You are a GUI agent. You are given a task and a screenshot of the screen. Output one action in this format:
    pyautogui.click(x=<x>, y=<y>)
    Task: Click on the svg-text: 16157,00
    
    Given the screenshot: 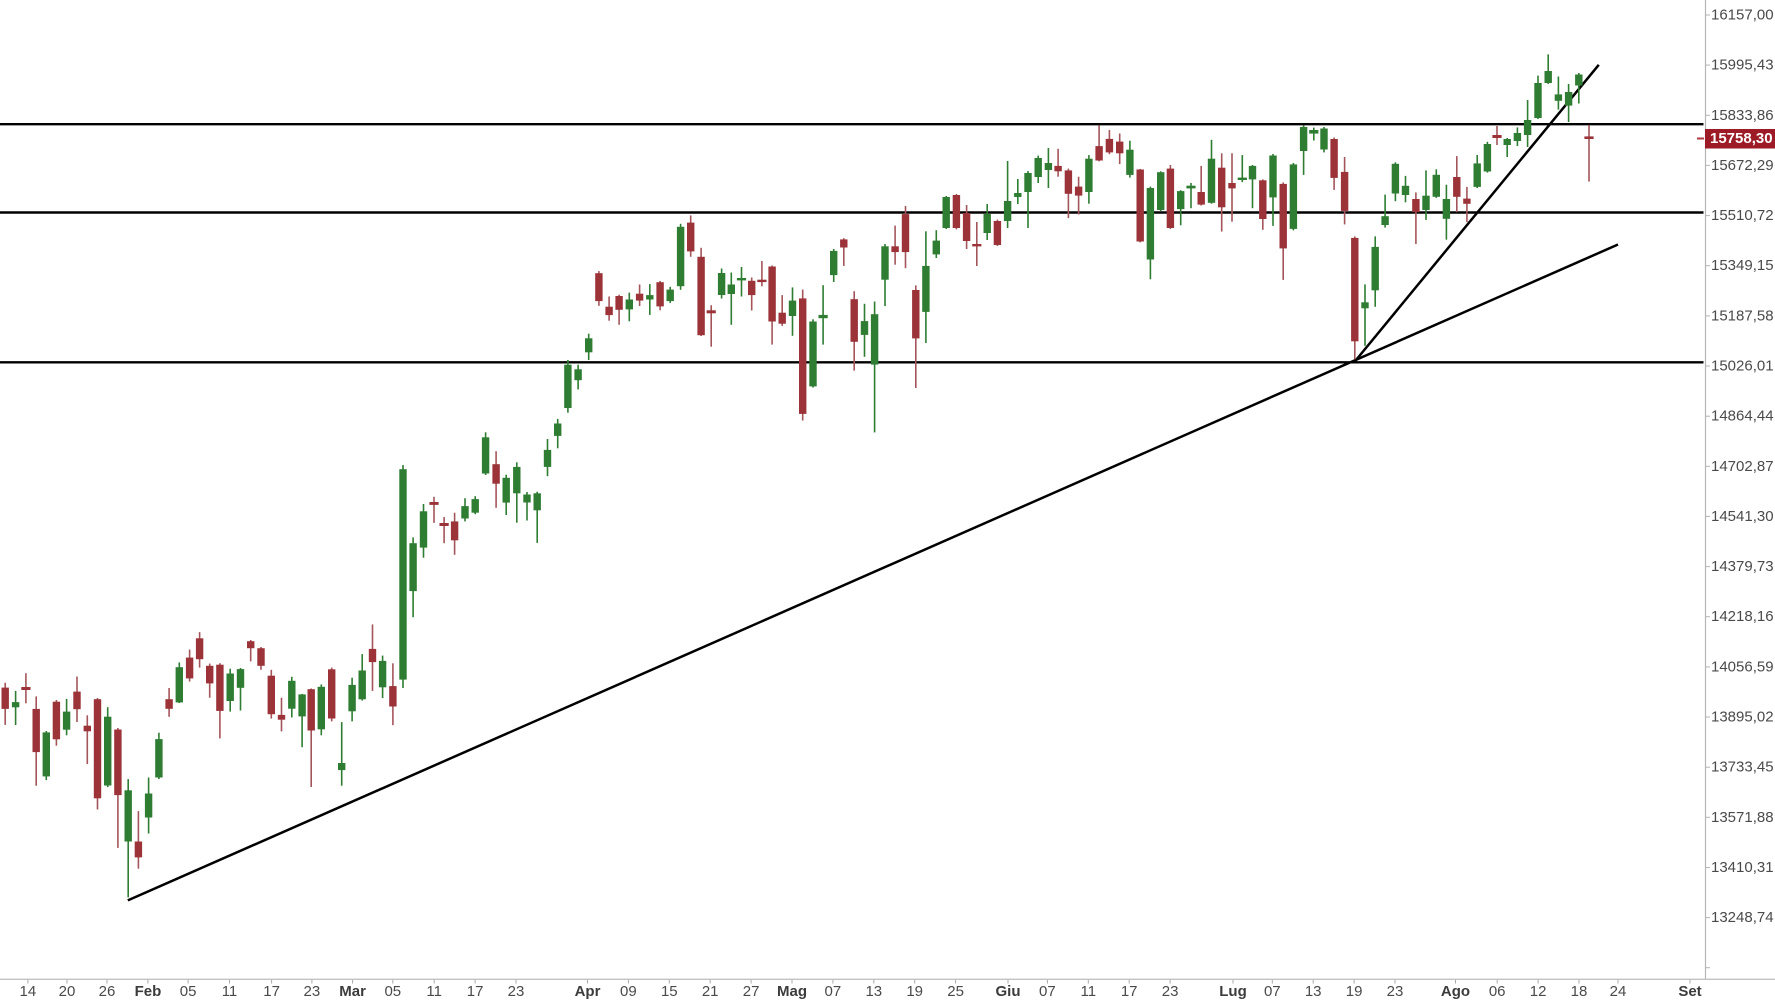 What is the action you would take?
    pyautogui.click(x=1742, y=15)
    